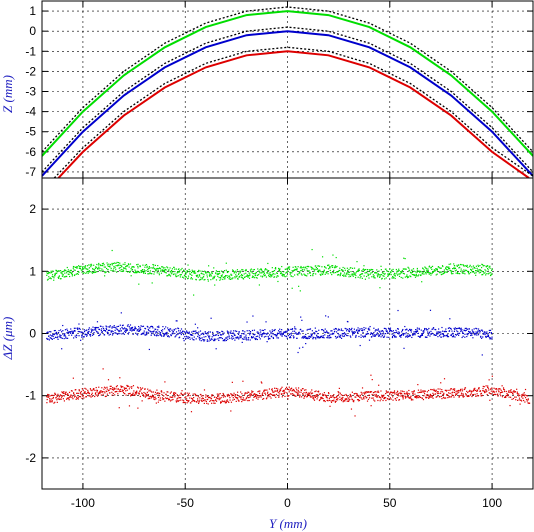  I want to click on y-tick-label: -5, so click(30, 132).